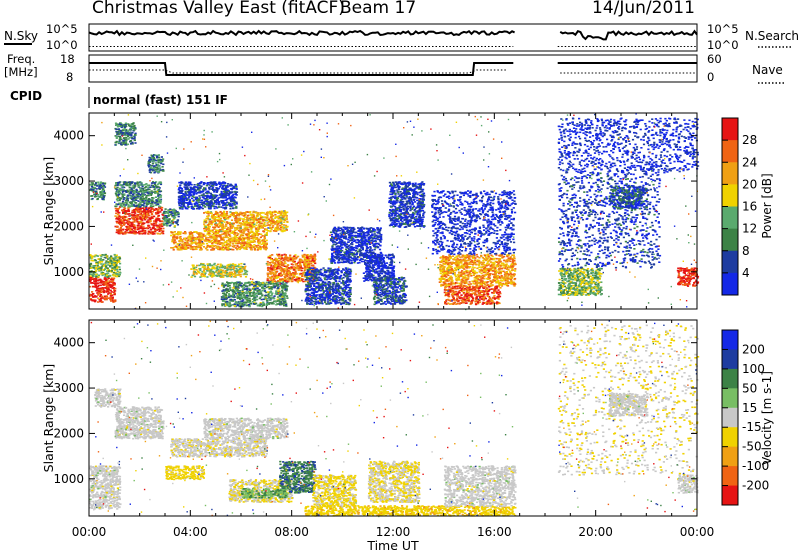  What do you see at coordinates (26, 96) in the screenshot?
I see `cpid-label: CPID` at bounding box center [26, 96].